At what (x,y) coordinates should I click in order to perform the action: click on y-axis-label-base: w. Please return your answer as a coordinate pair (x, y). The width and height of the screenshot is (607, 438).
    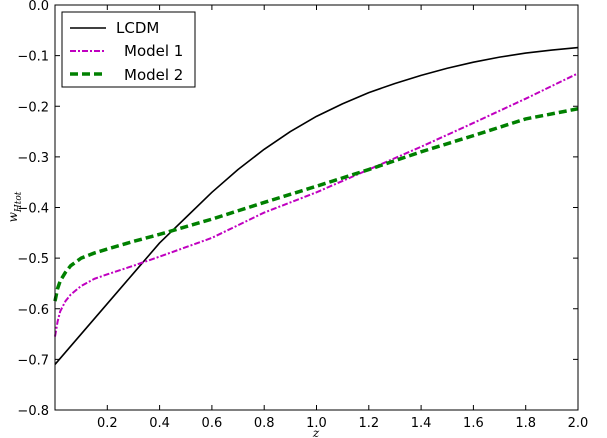
    Looking at the image, I should click on (13, 216).